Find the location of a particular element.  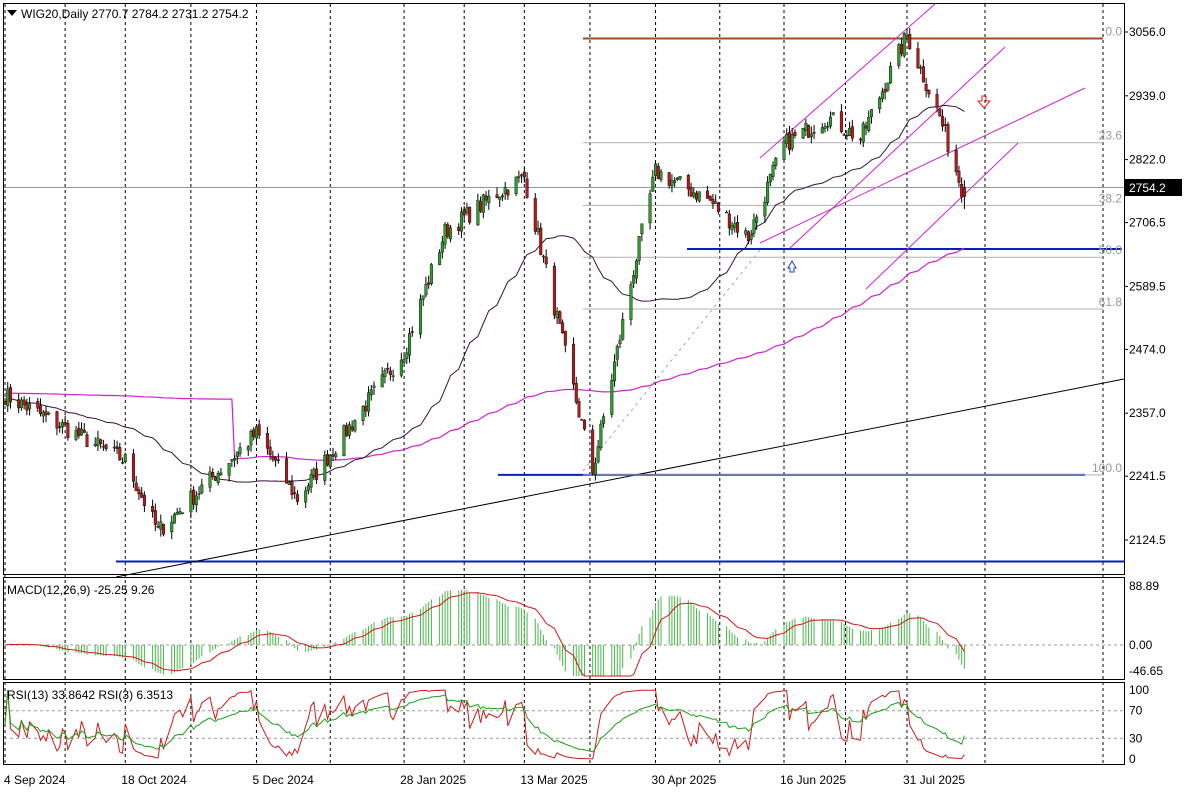

fib-level-label: 50.0 is located at coordinates (1111, 250).